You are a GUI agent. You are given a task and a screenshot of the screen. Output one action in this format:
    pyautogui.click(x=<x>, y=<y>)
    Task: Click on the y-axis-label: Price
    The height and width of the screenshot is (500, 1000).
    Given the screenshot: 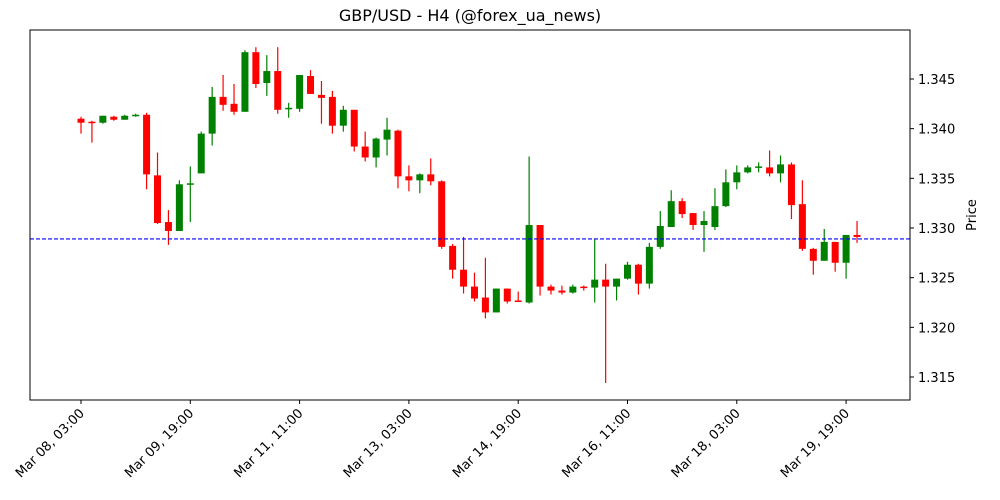 What is the action you would take?
    pyautogui.click(x=972, y=215)
    